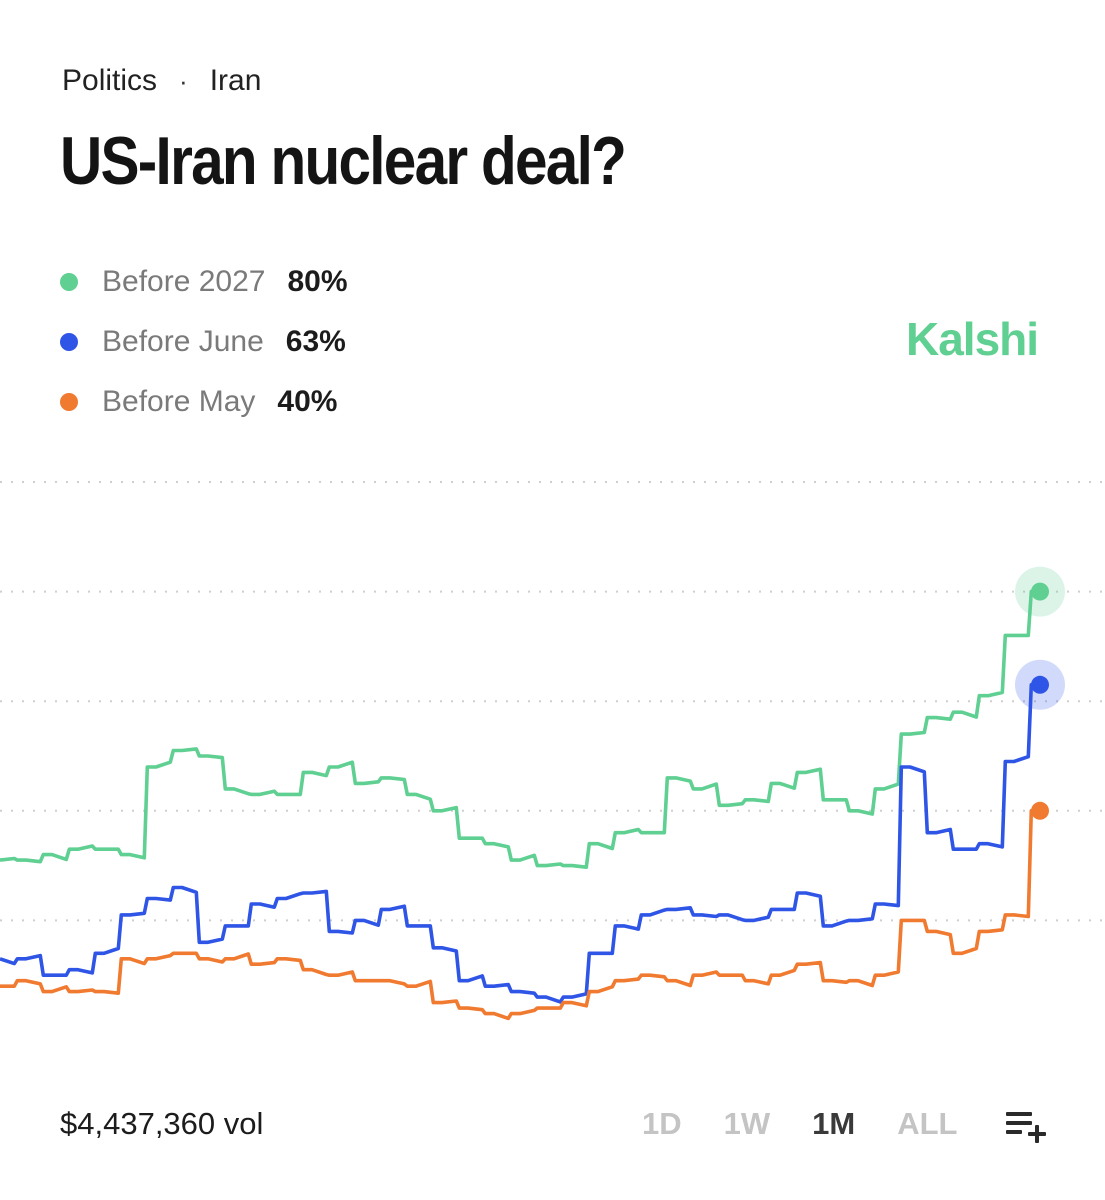  Describe the element at coordinates (1040, 591) in the screenshot. I see `endpoint-marker-before-2027` at that location.